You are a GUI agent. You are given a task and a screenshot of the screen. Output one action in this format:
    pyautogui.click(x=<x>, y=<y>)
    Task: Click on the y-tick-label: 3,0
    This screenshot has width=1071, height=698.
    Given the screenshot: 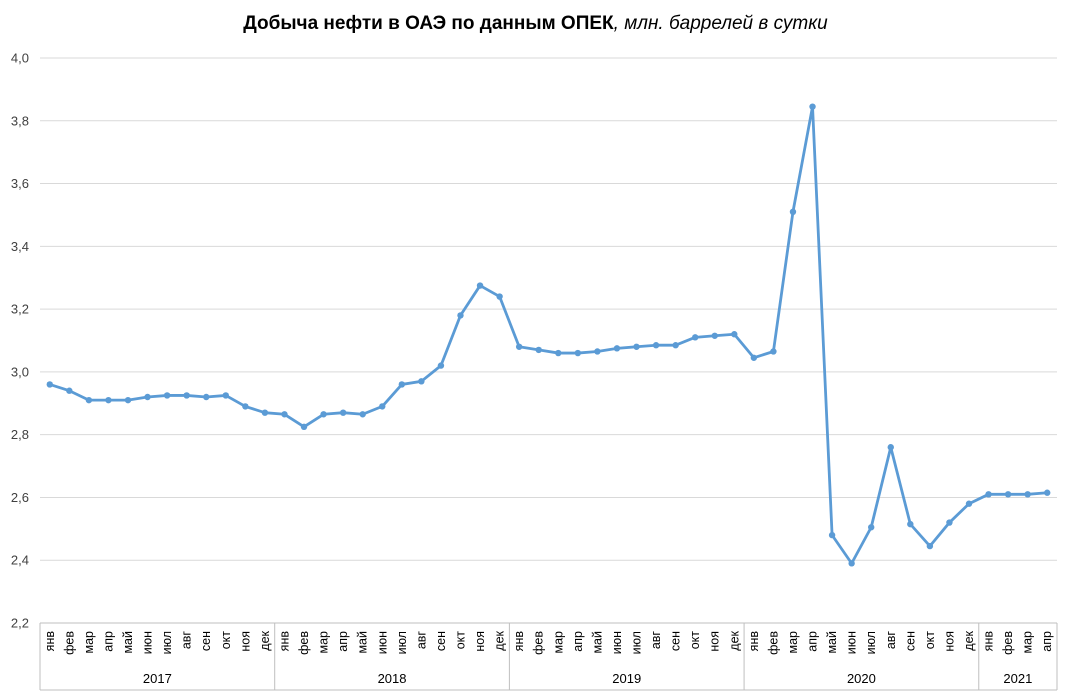 What is the action you would take?
    pyautogui.click(x=20, y=371)
    